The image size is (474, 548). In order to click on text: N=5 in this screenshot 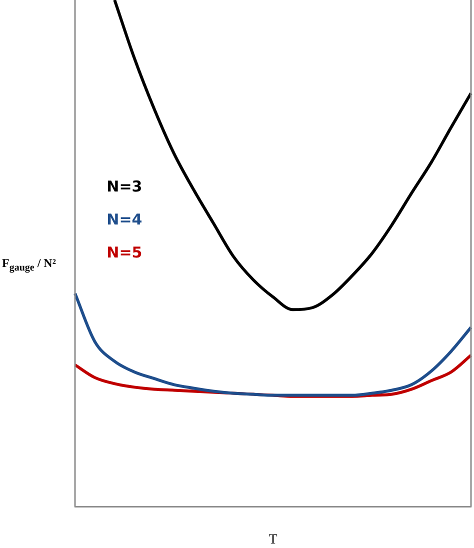, I will do `click(124, 252)`.